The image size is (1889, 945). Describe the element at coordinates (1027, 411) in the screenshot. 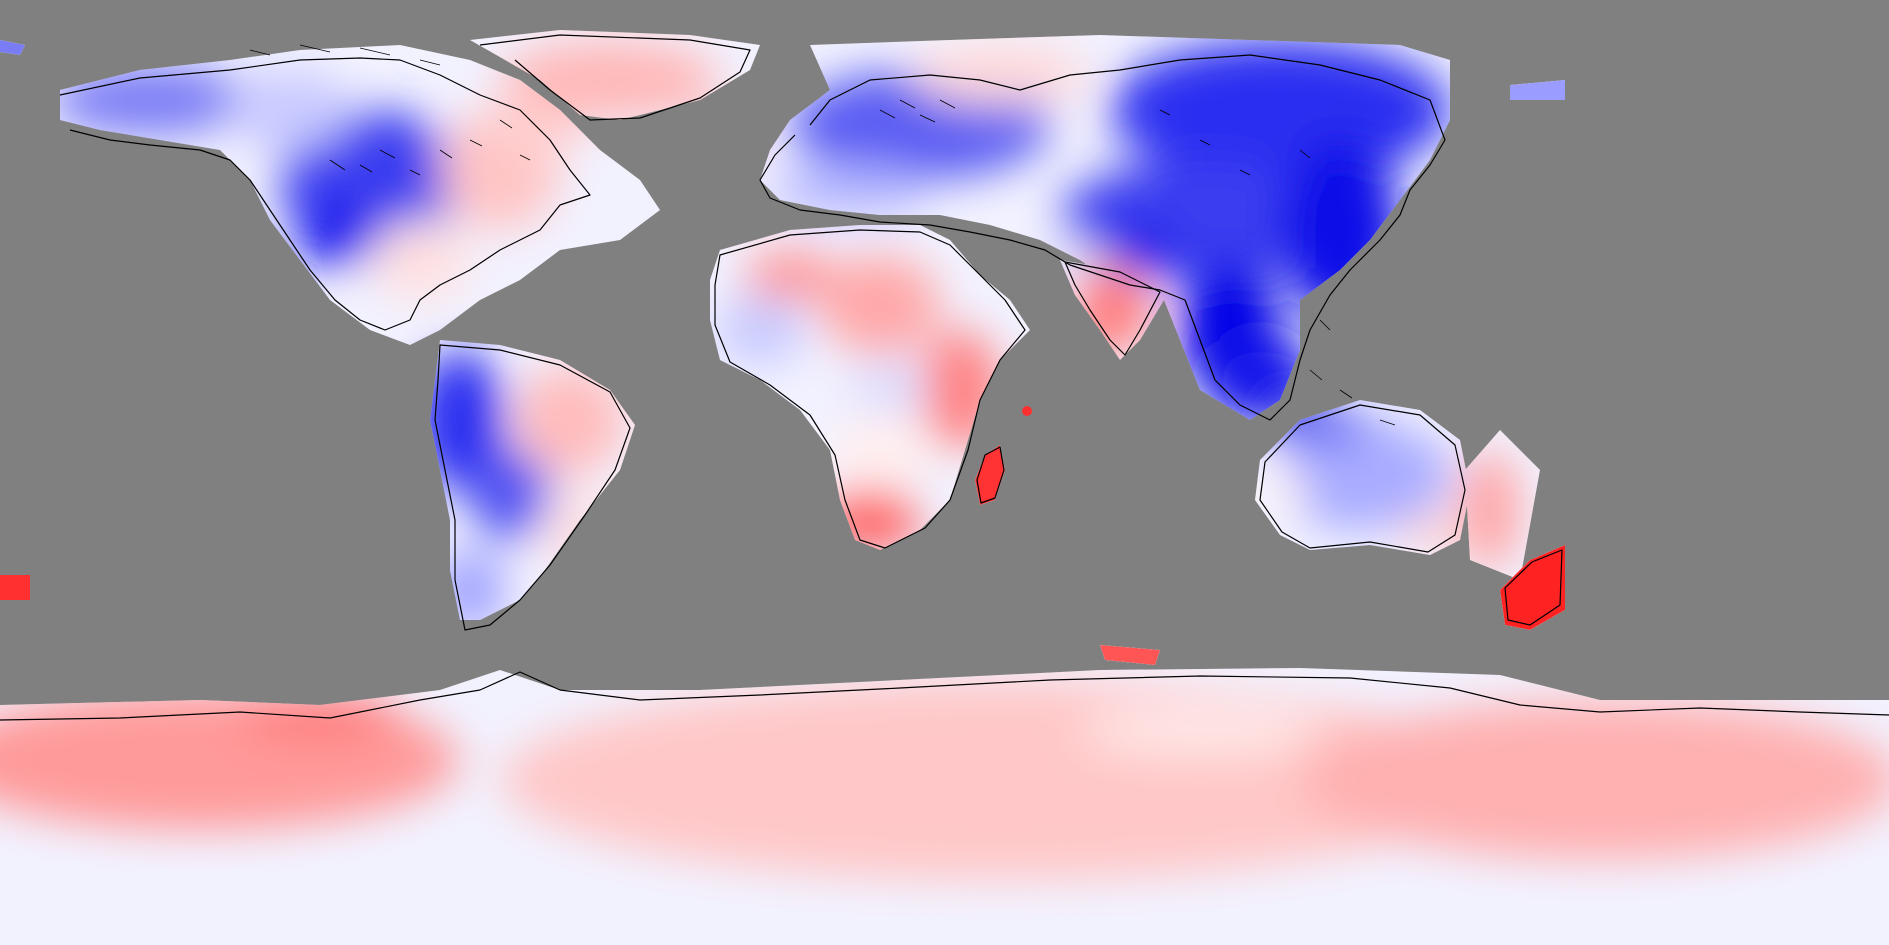

I see `island-marker` at that location.